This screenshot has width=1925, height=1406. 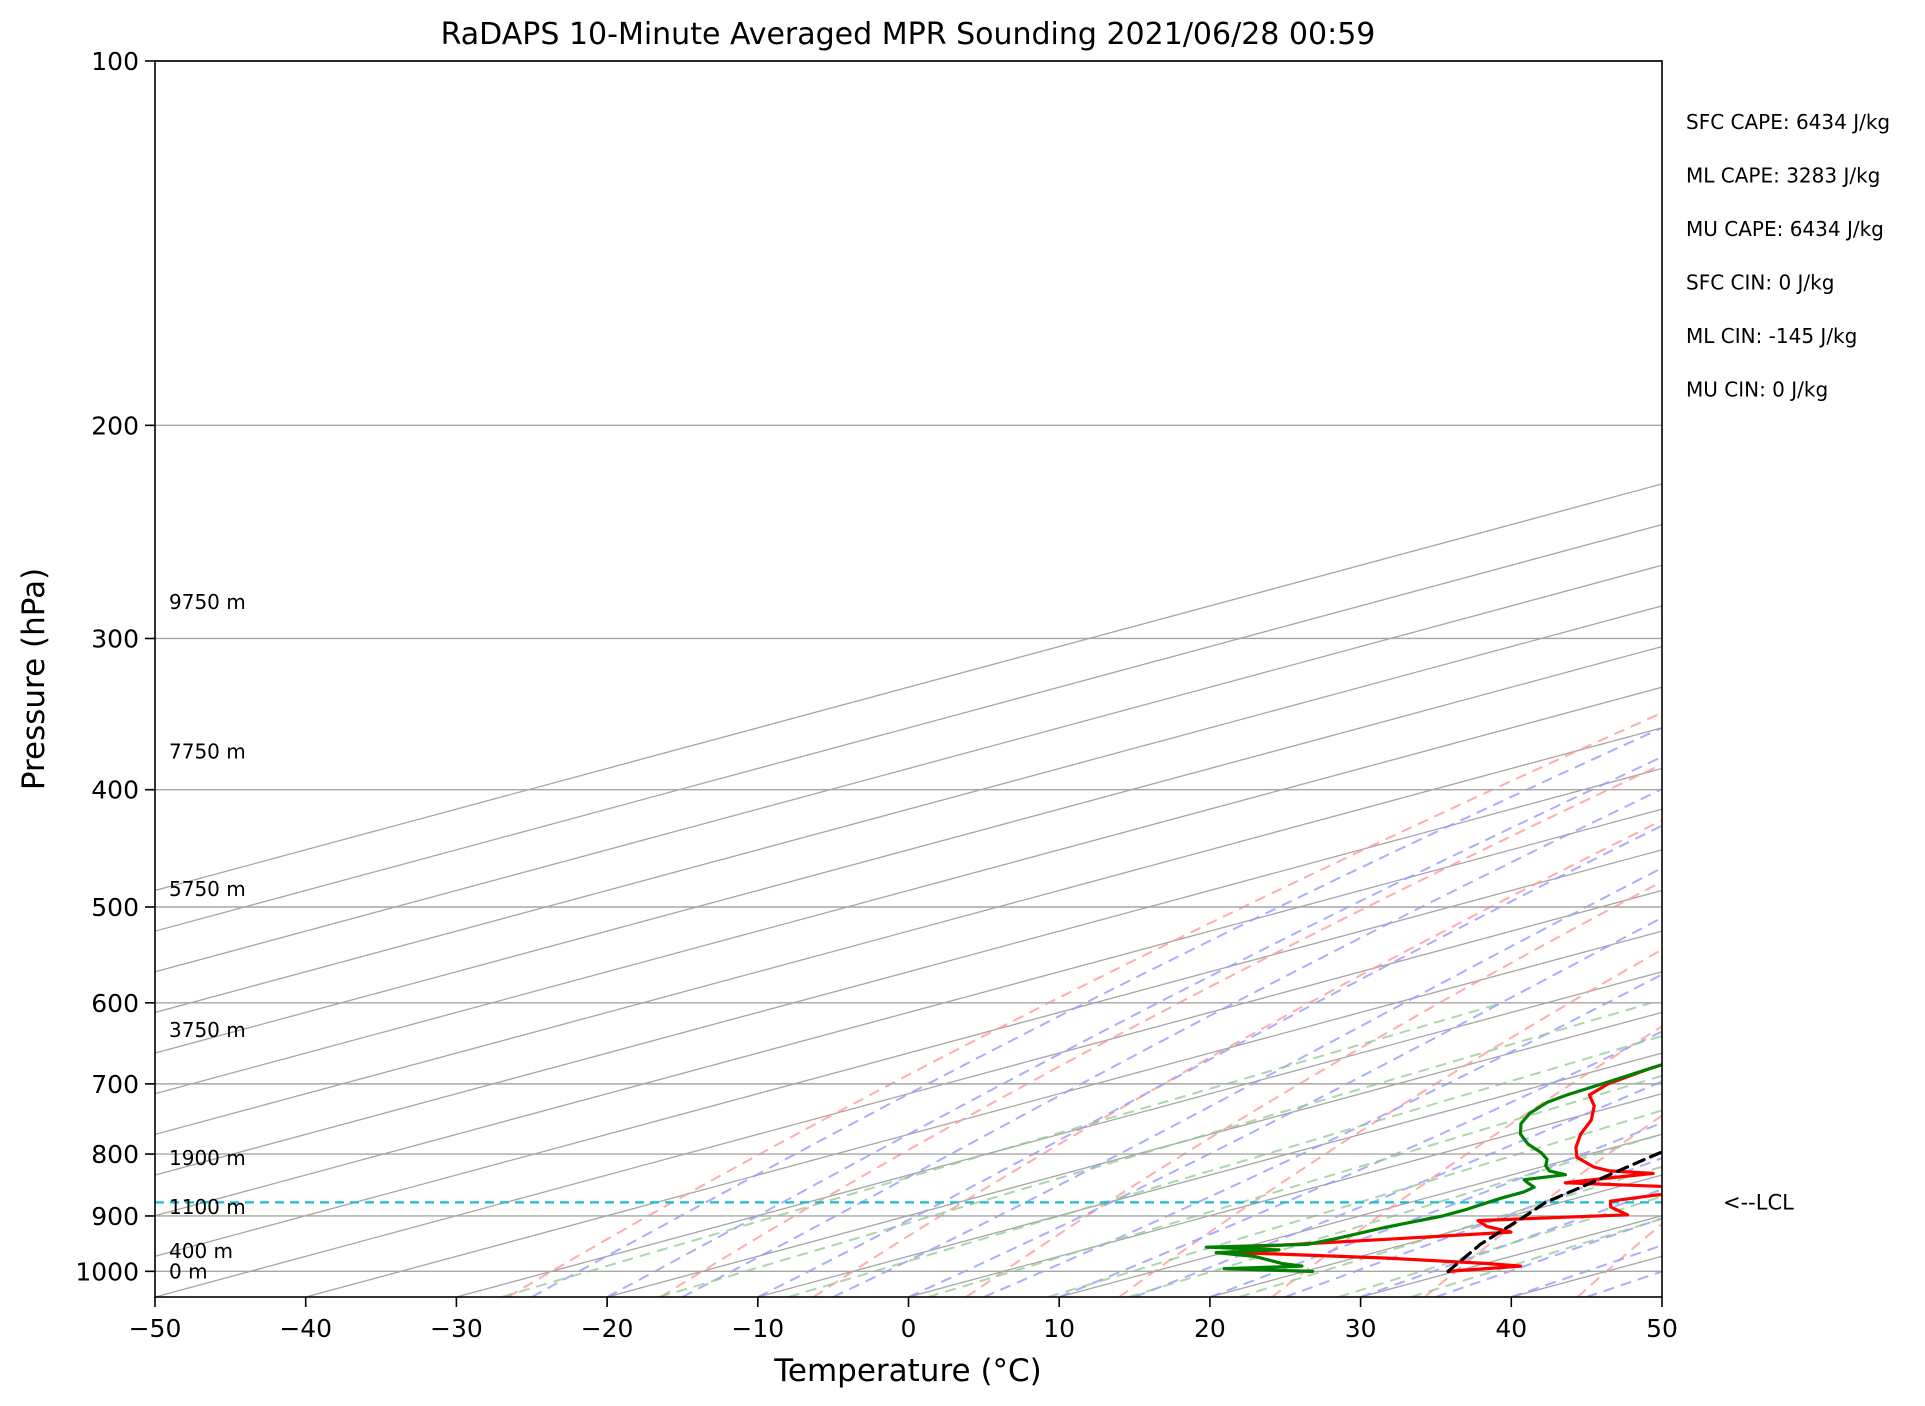 What do you see at coordinates (115, 1084) in the screenshot?
I see `y-tick-label: 700` at bounding box center [115, 1084].